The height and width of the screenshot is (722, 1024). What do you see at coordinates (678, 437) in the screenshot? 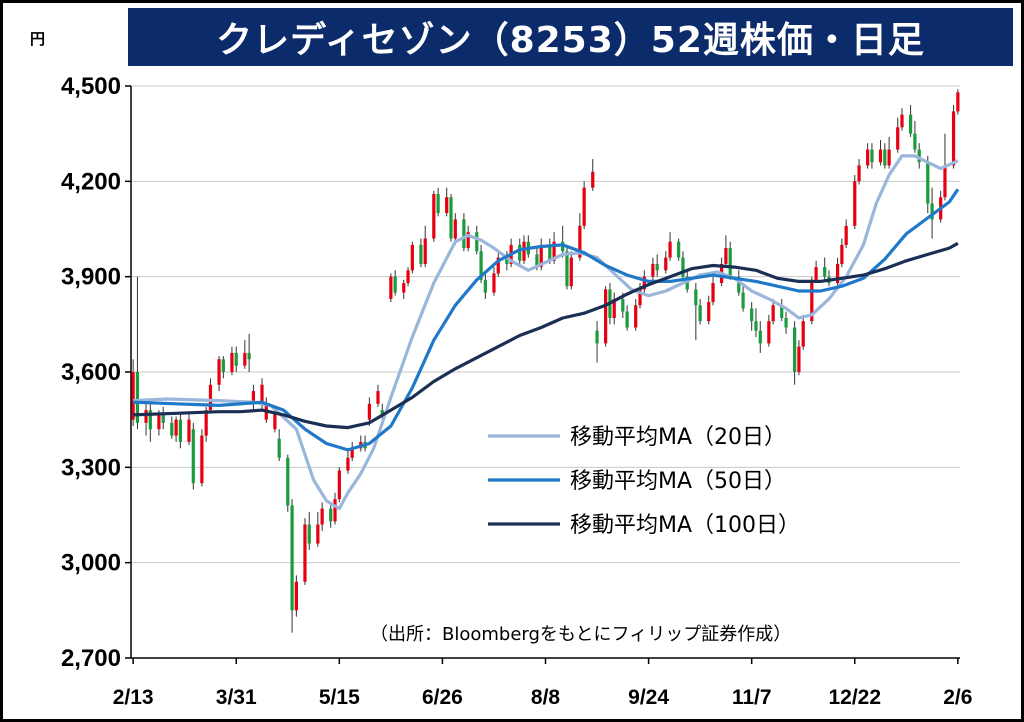
I see `legend-label: 移動平均MA（20日）` at bounding box center [678, 437].